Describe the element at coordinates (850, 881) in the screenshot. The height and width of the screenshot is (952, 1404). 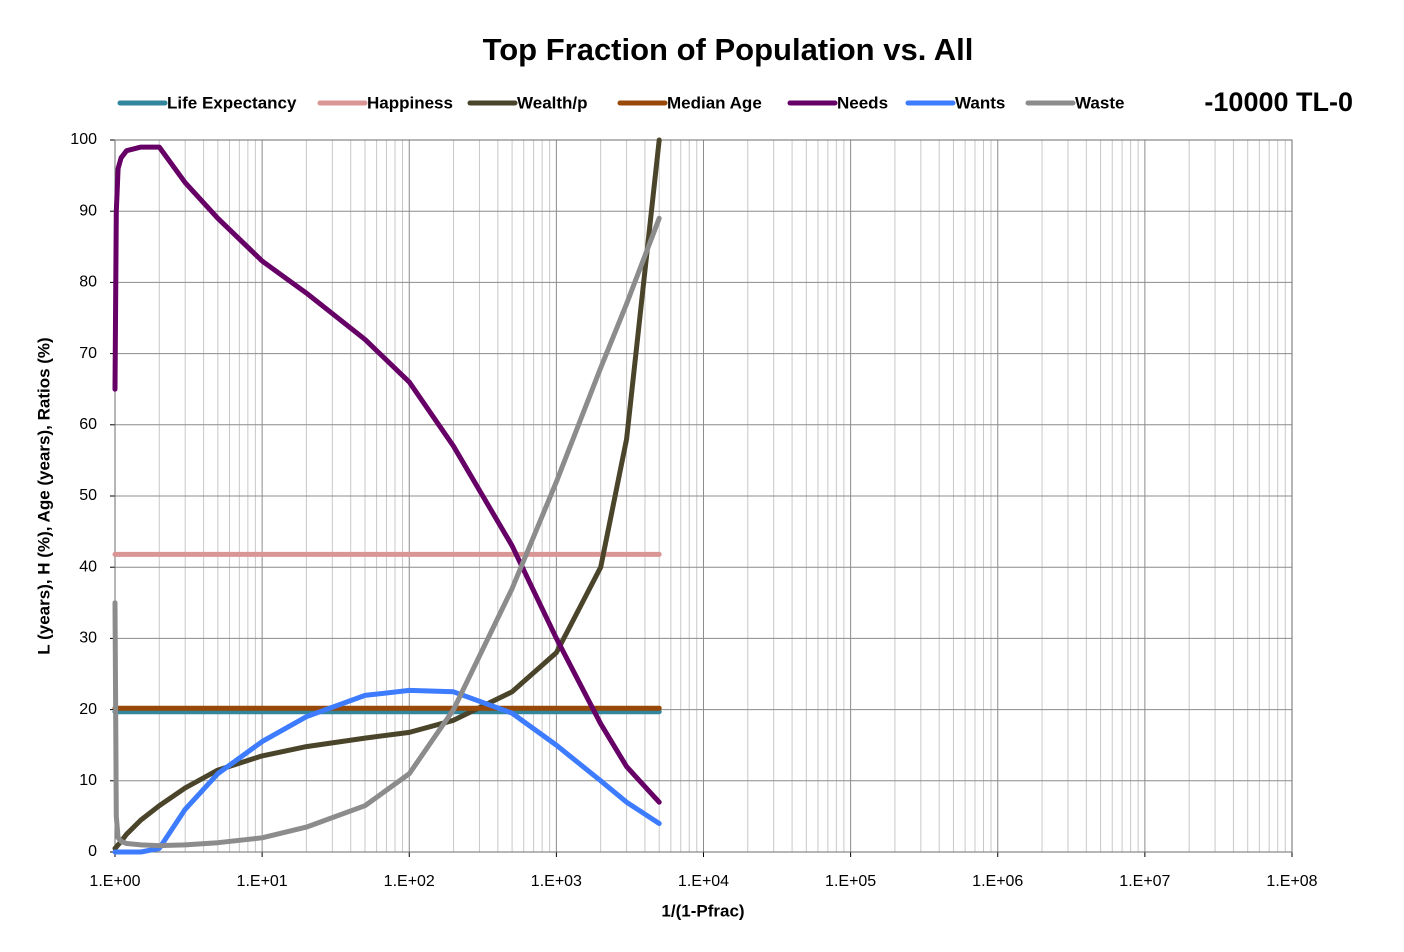
I see `x-tick-label: 1.E+05` at that location.